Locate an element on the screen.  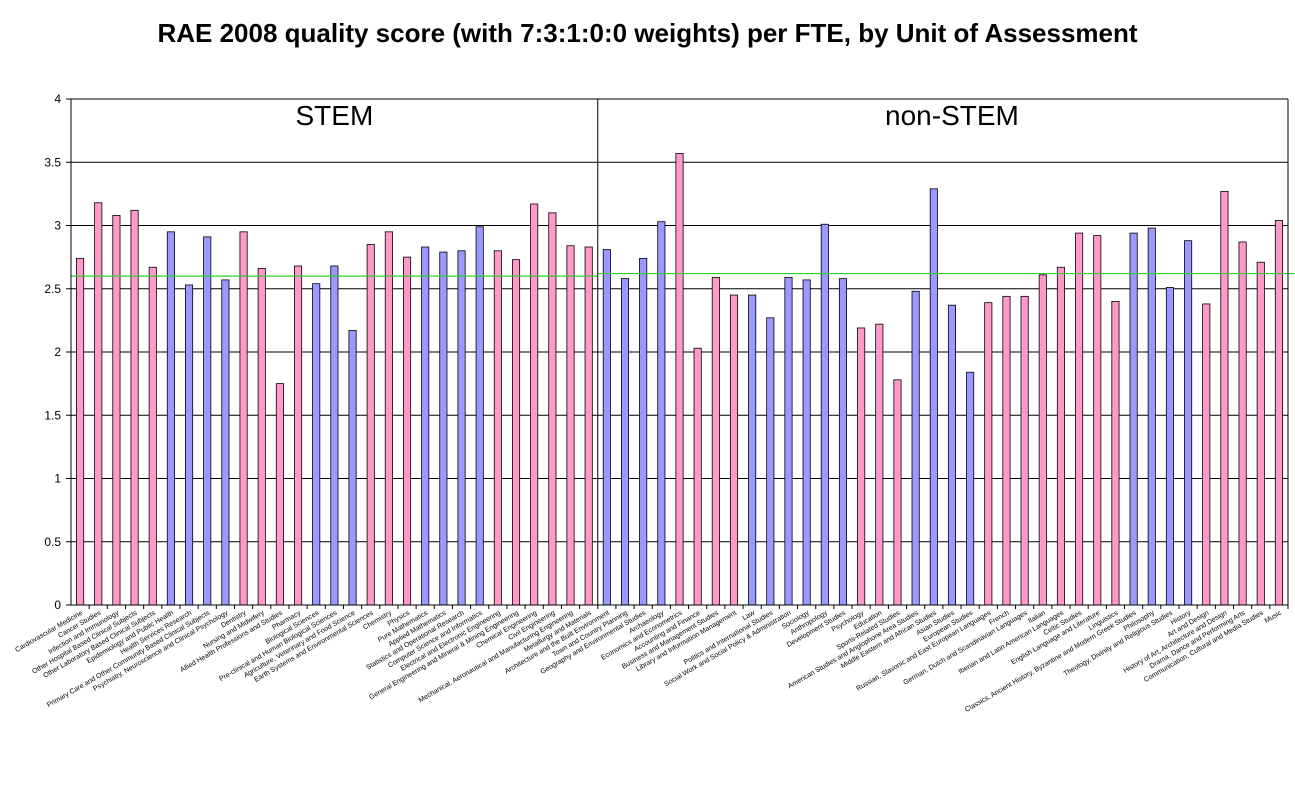
region-label: non-STEM is located at coordinates (952, 115).